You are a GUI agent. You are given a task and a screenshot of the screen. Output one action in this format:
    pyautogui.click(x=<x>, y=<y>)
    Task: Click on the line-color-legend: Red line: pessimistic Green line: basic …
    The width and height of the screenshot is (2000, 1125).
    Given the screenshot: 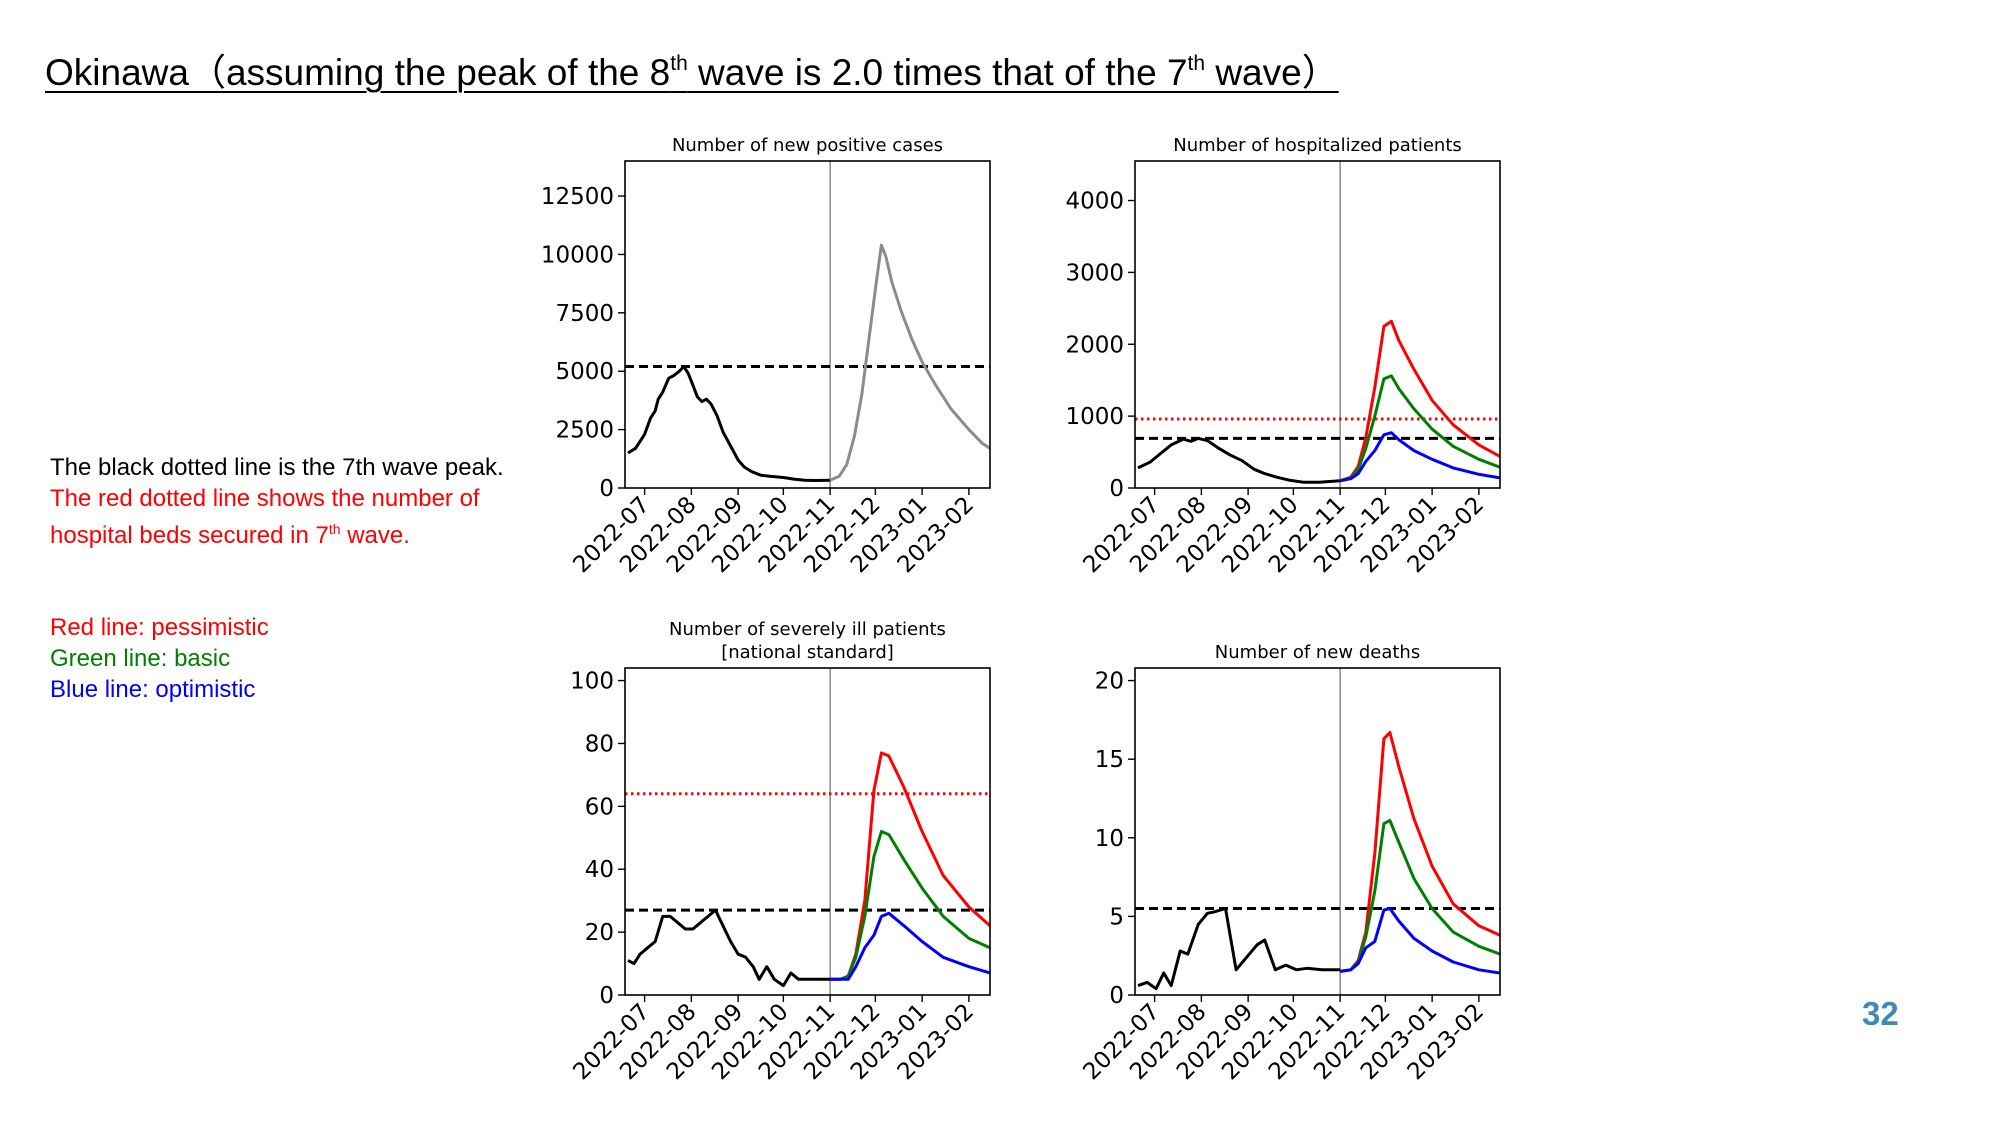 What is the action you would take?
    pyautogui.click(x=159, y=658)
    